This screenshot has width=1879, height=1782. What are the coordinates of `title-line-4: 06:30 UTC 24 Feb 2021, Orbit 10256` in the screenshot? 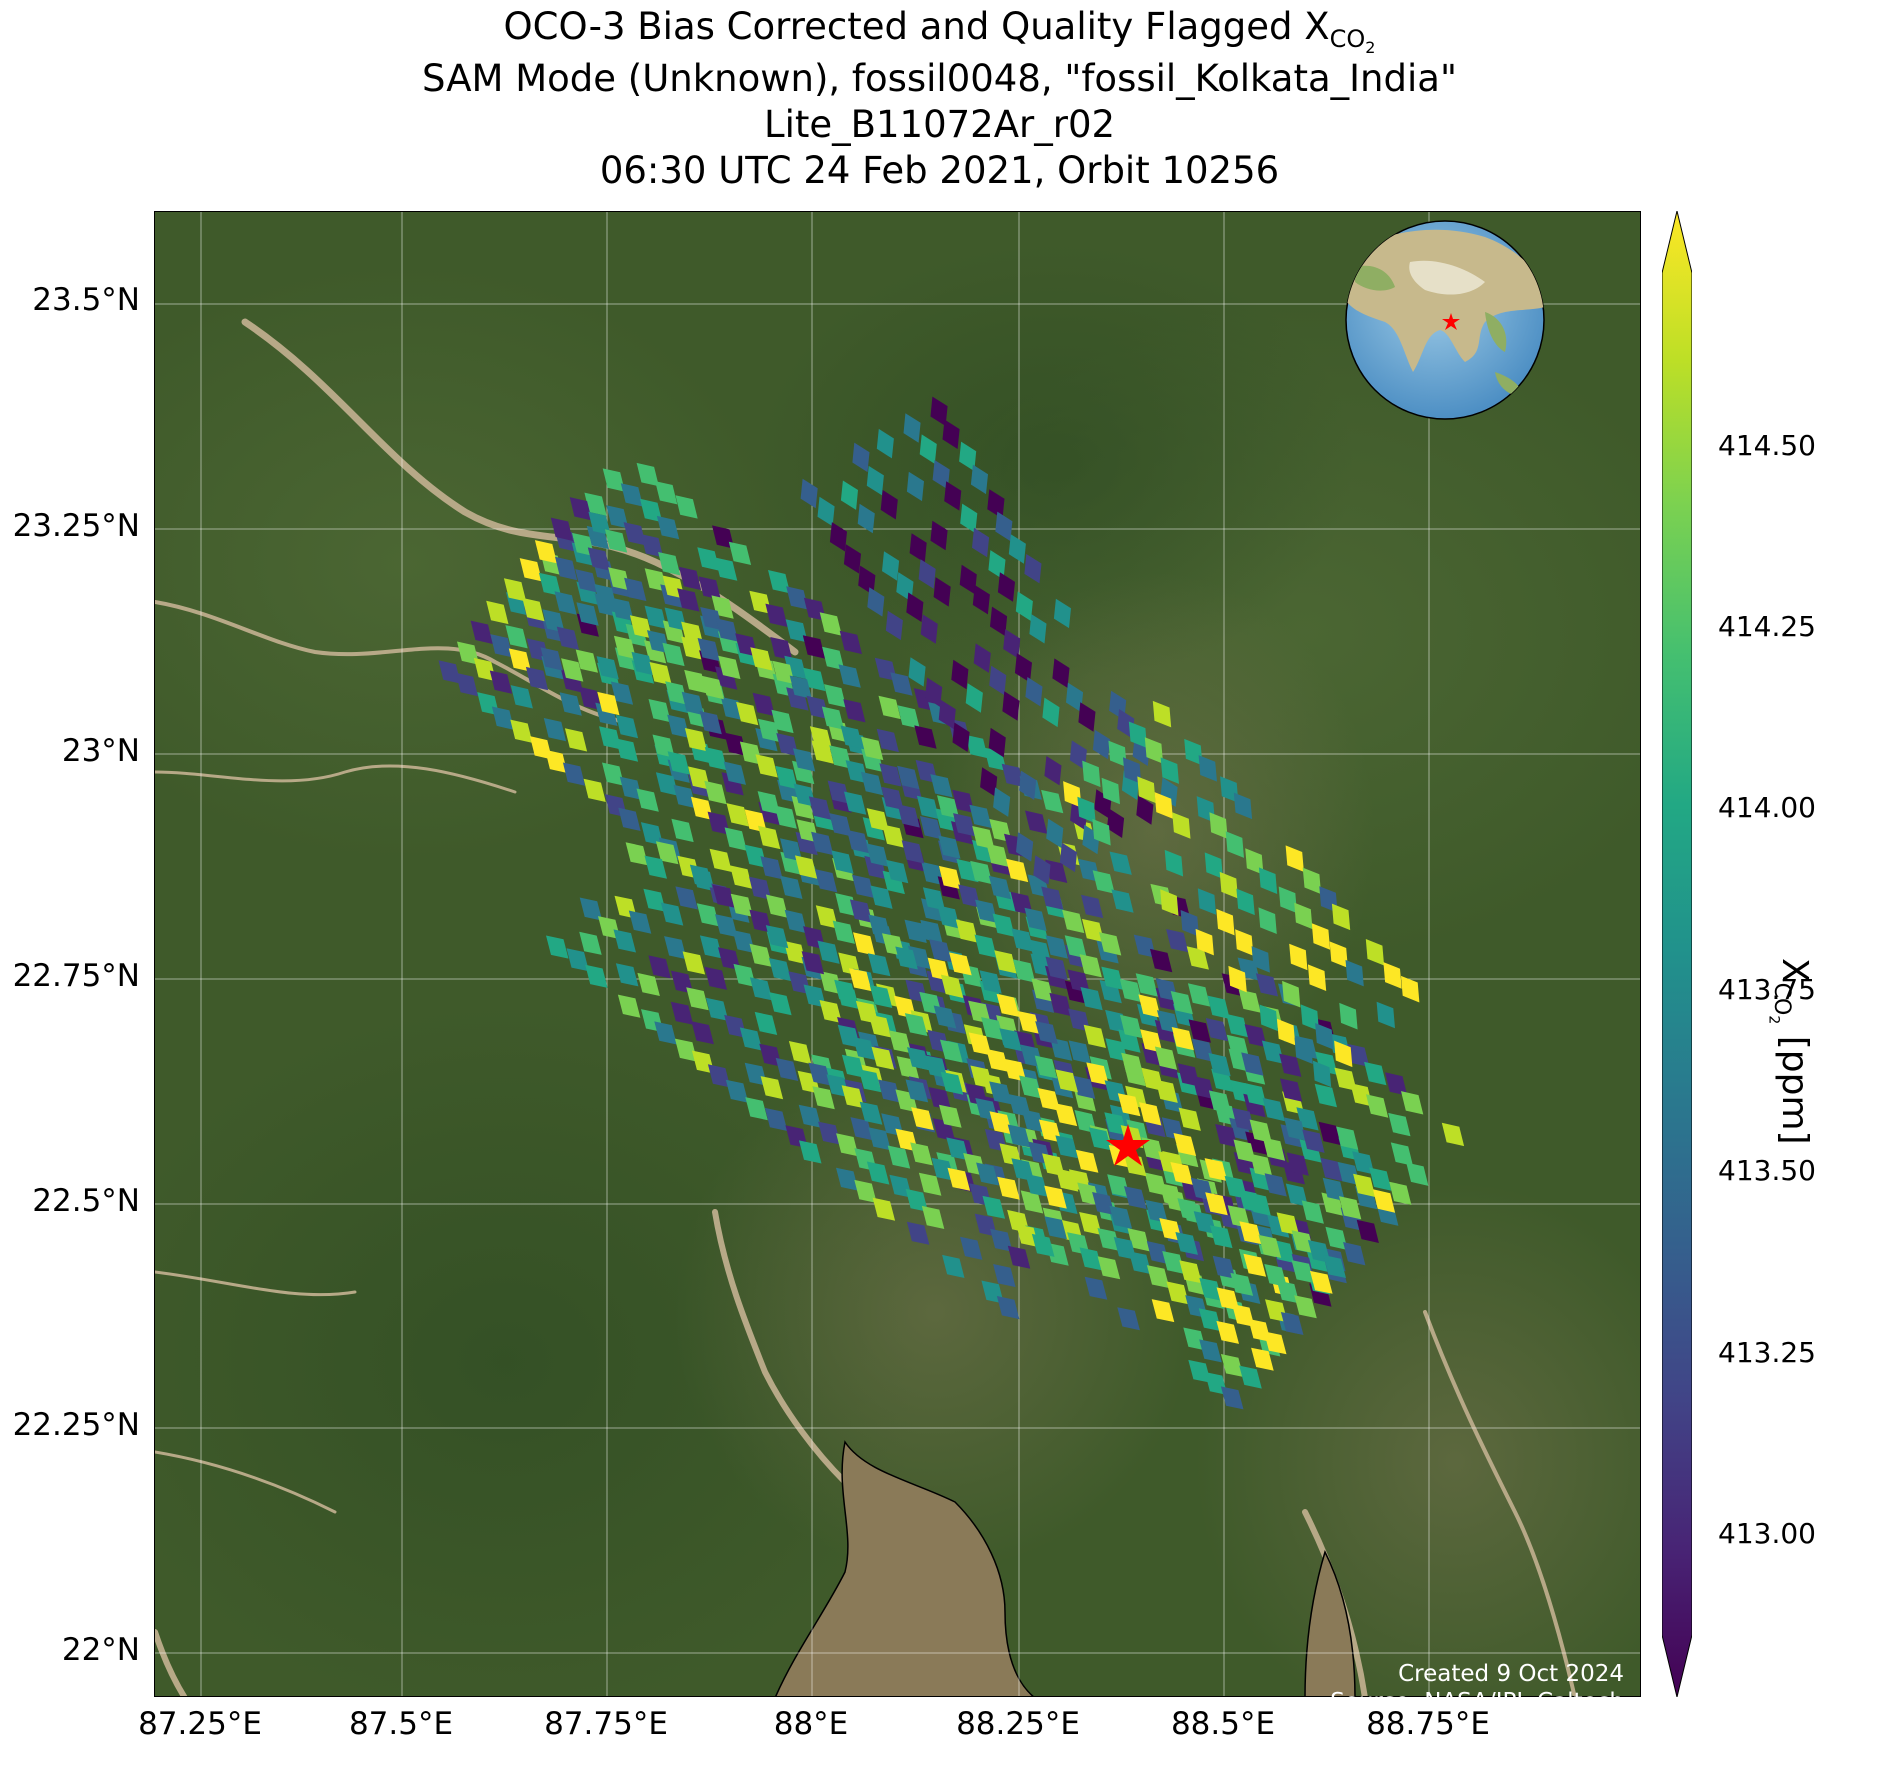 It's located at (939, 170).